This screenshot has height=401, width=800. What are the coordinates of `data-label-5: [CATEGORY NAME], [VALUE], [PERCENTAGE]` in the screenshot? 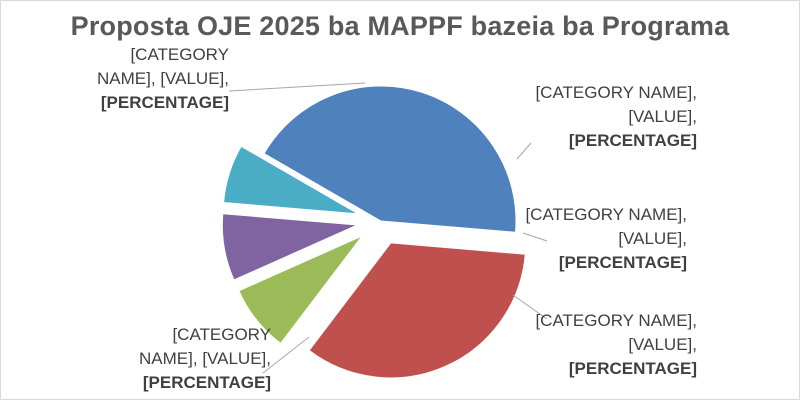 It's located at (616, 344).